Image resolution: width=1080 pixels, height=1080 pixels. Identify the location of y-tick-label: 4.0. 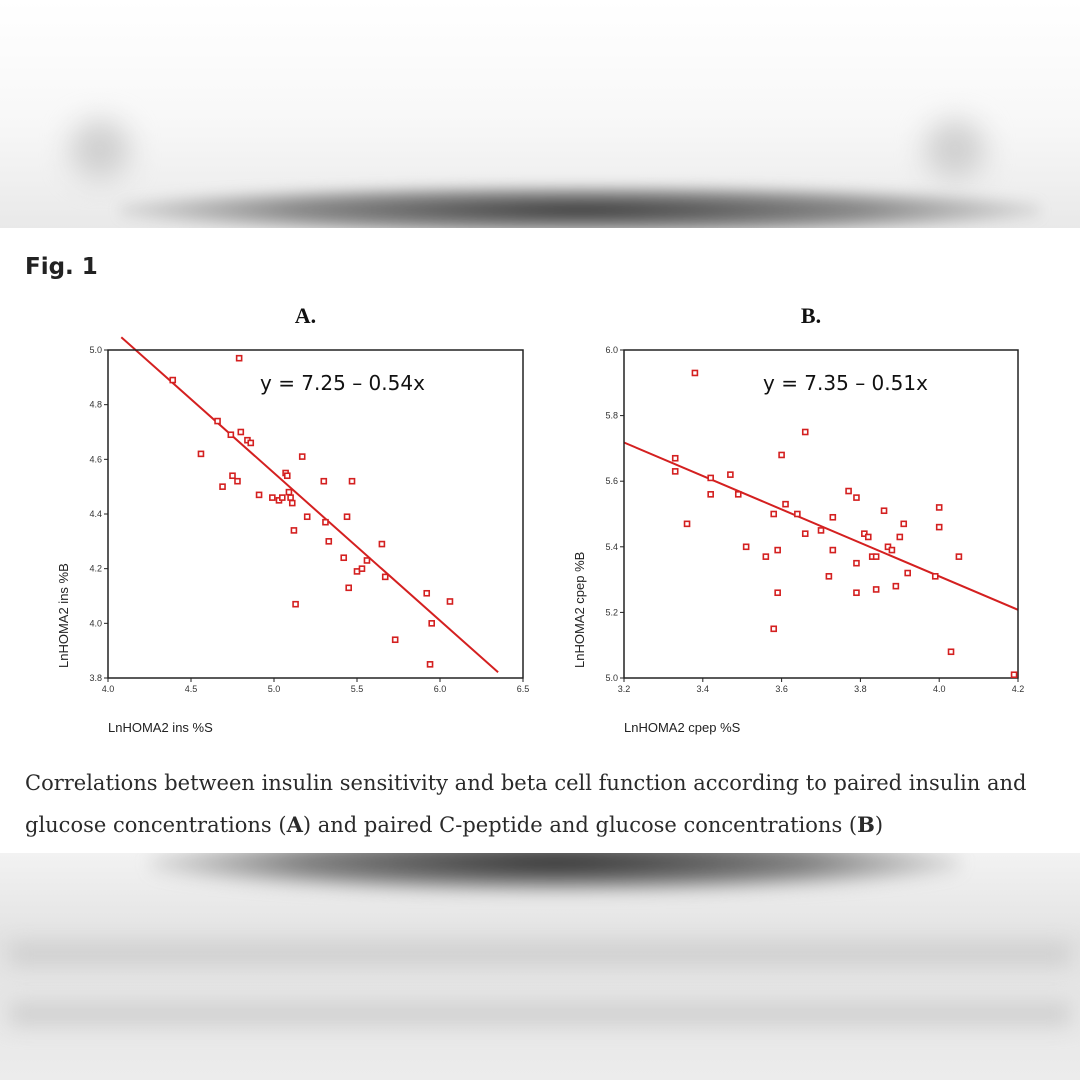
(95, 623).